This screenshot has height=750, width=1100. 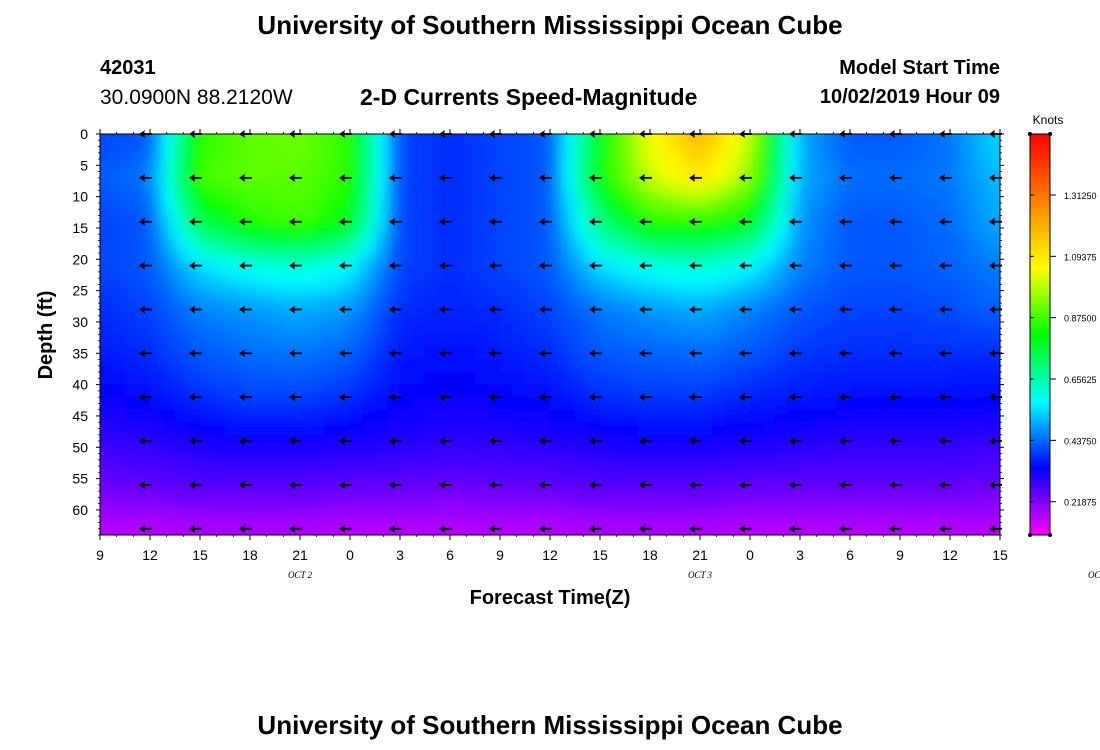 I want to click on y-tick-label: 10, so click(x=80, y=197).